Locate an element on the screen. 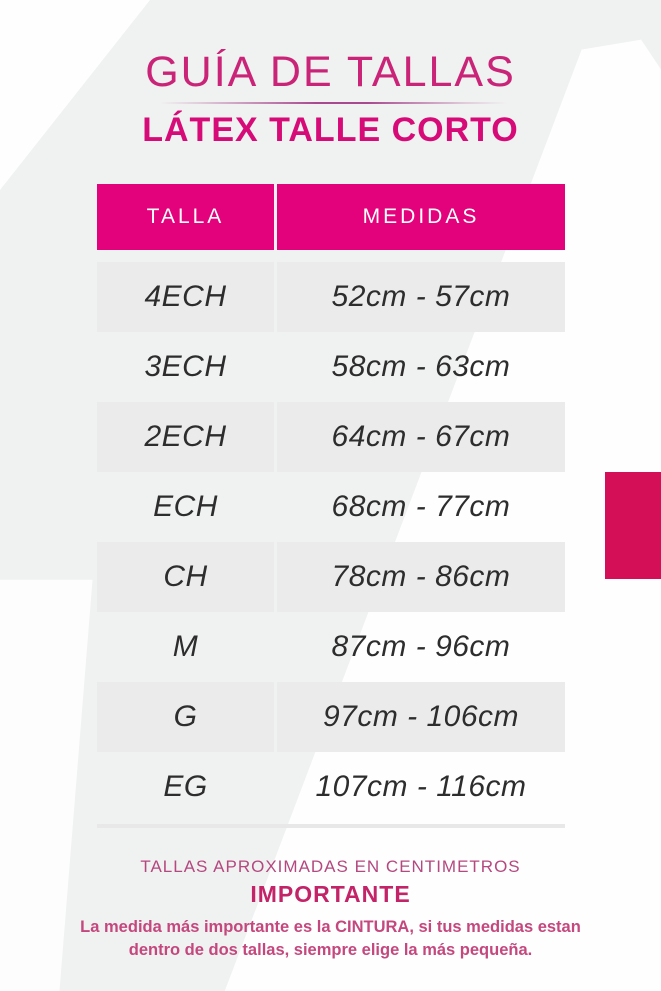 This screenshot has width=661, height=991. cell-talla: ECH is located at coordinates (185, 506).